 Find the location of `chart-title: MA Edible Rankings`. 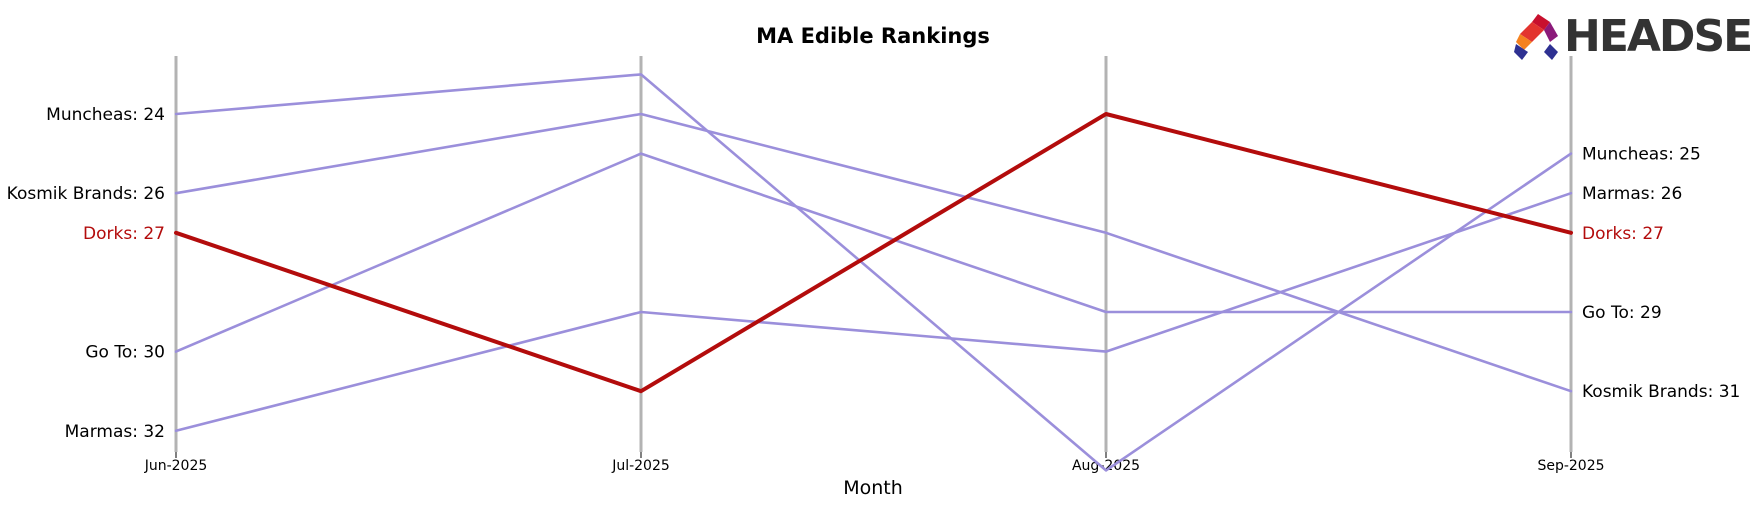

chart-title: MA Edible Rankings is located at coordinates (873, 36).